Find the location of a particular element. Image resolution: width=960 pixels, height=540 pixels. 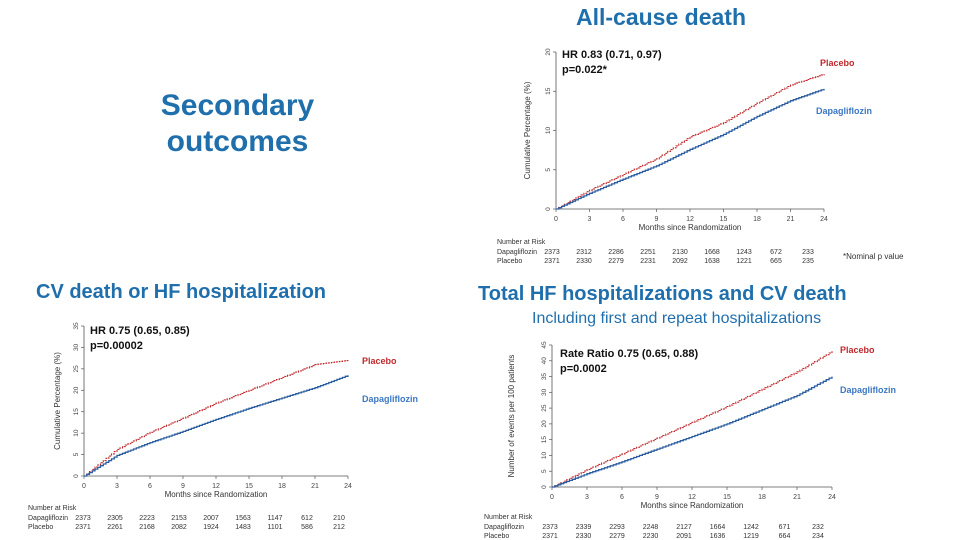

risk-cell: 586 is located at coordinates (307, 527).